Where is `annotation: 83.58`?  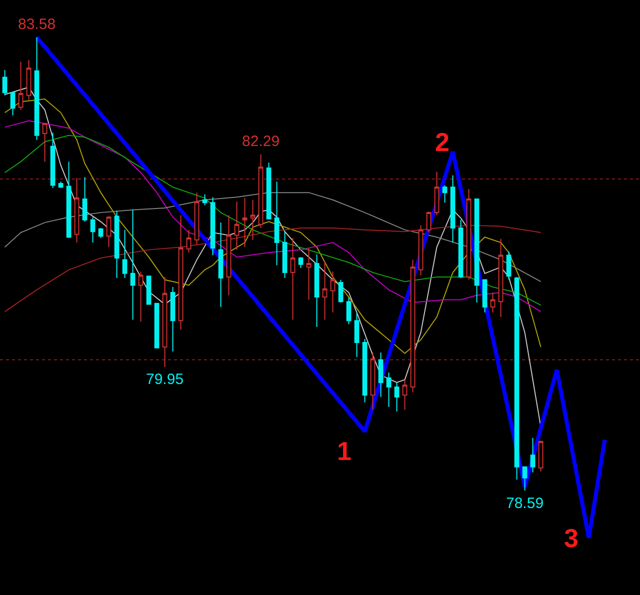 annotation: 83.58 is located at coordinates (37, 24).